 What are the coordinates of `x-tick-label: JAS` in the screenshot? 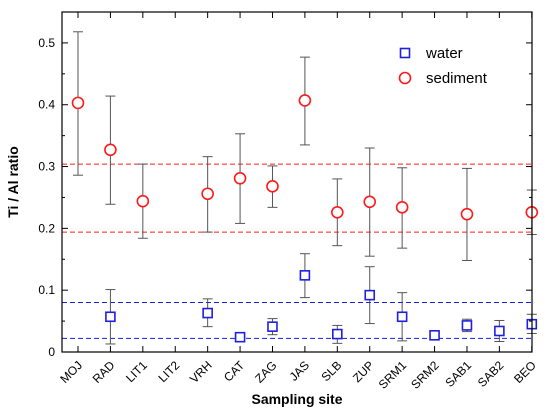 It's located at (299, 370).